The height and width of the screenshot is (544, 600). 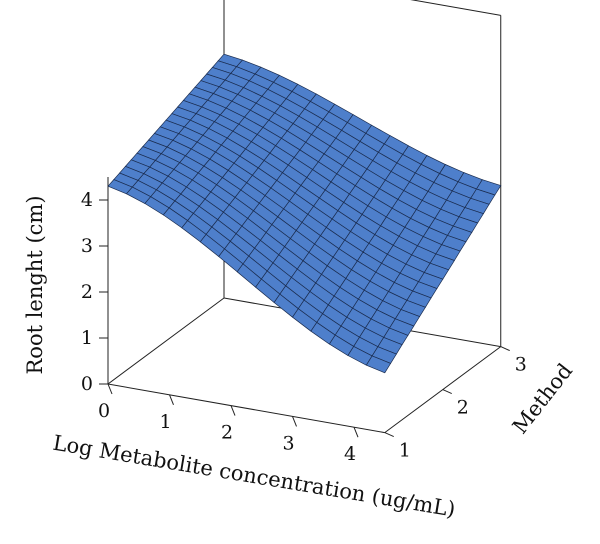 What do you see at coordinates (378, 364) in the screenshot?
I see `surface-cell` at bounding box center [378, 364].